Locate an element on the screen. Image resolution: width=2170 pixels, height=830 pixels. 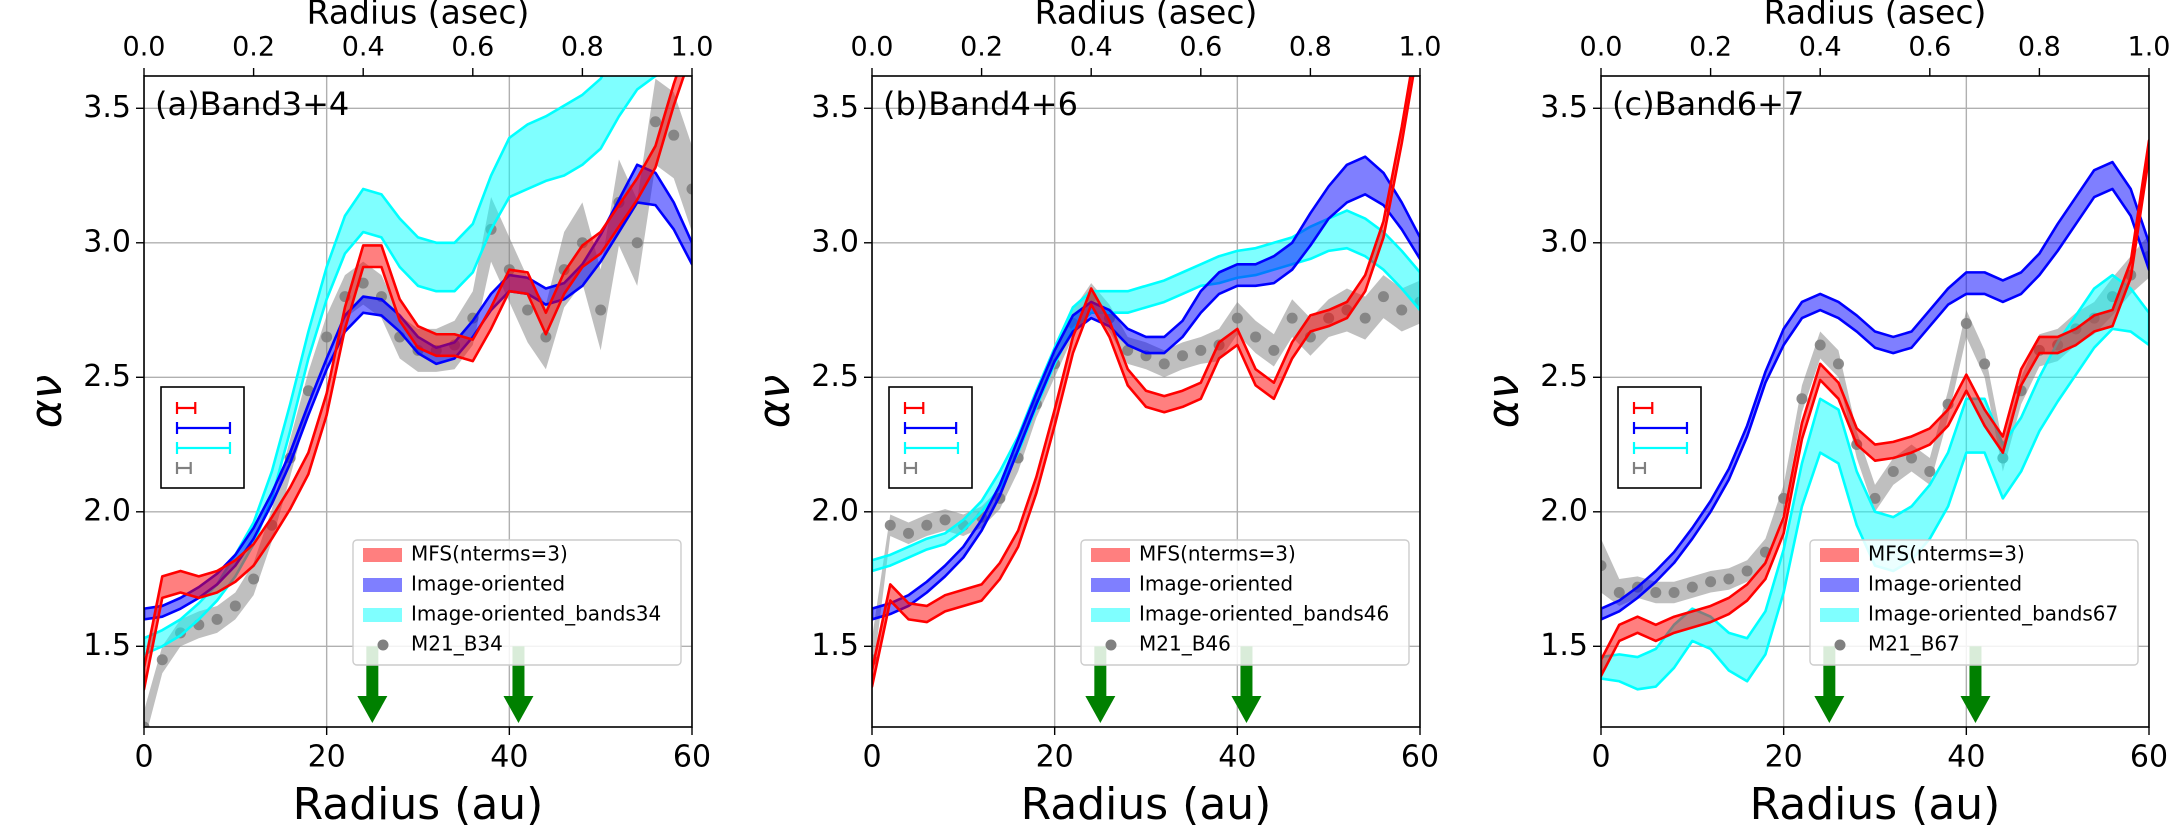
x2-tick-label: 0.4 is located at coordinates (1091, 47).